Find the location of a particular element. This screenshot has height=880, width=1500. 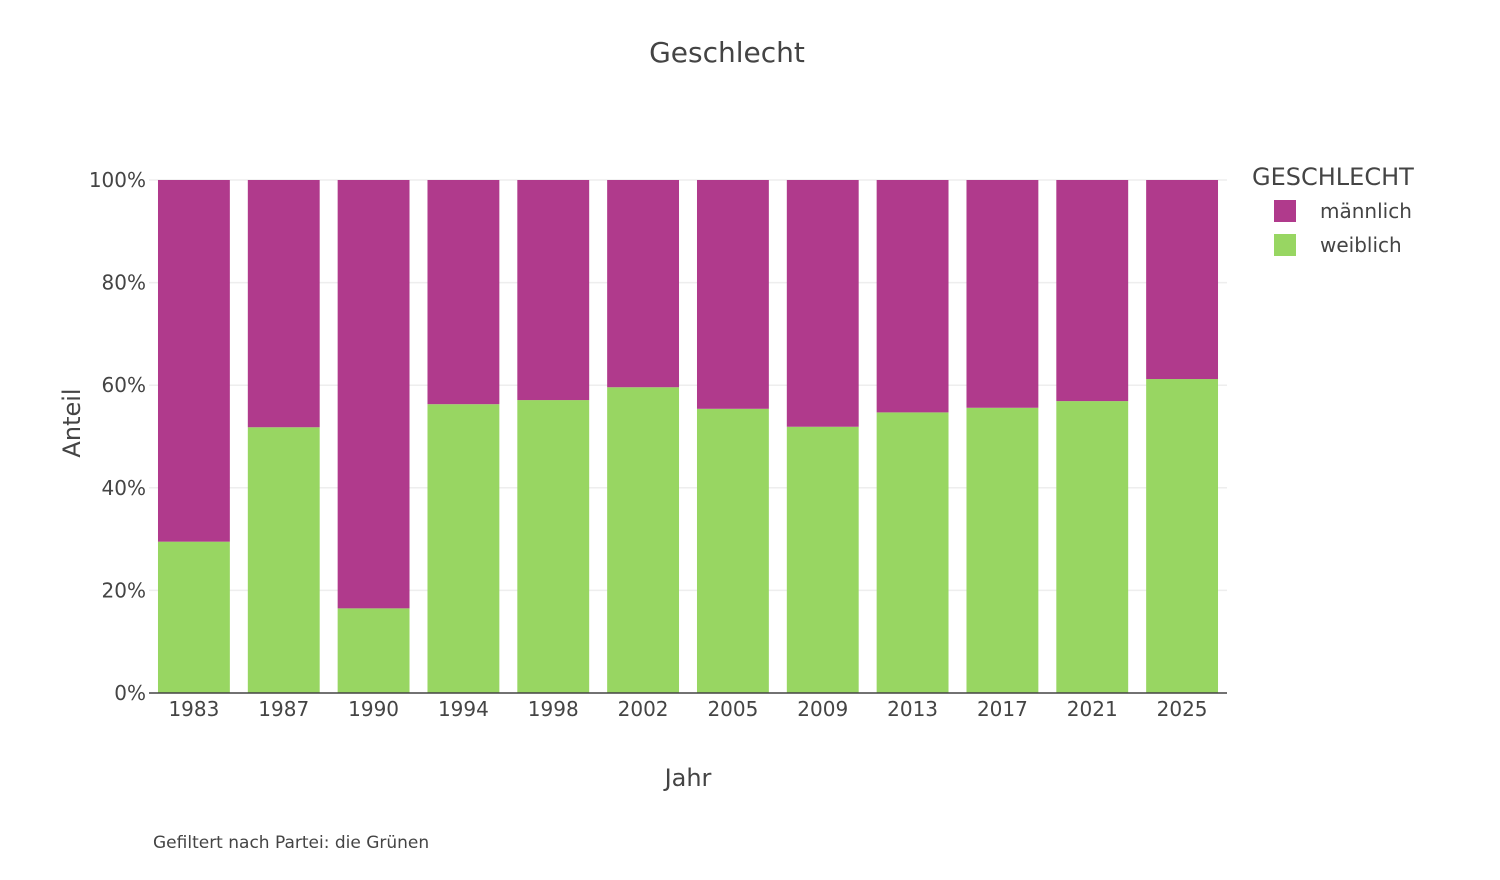

x-tick-label: 2017 is located at coordinates (1002, 709).